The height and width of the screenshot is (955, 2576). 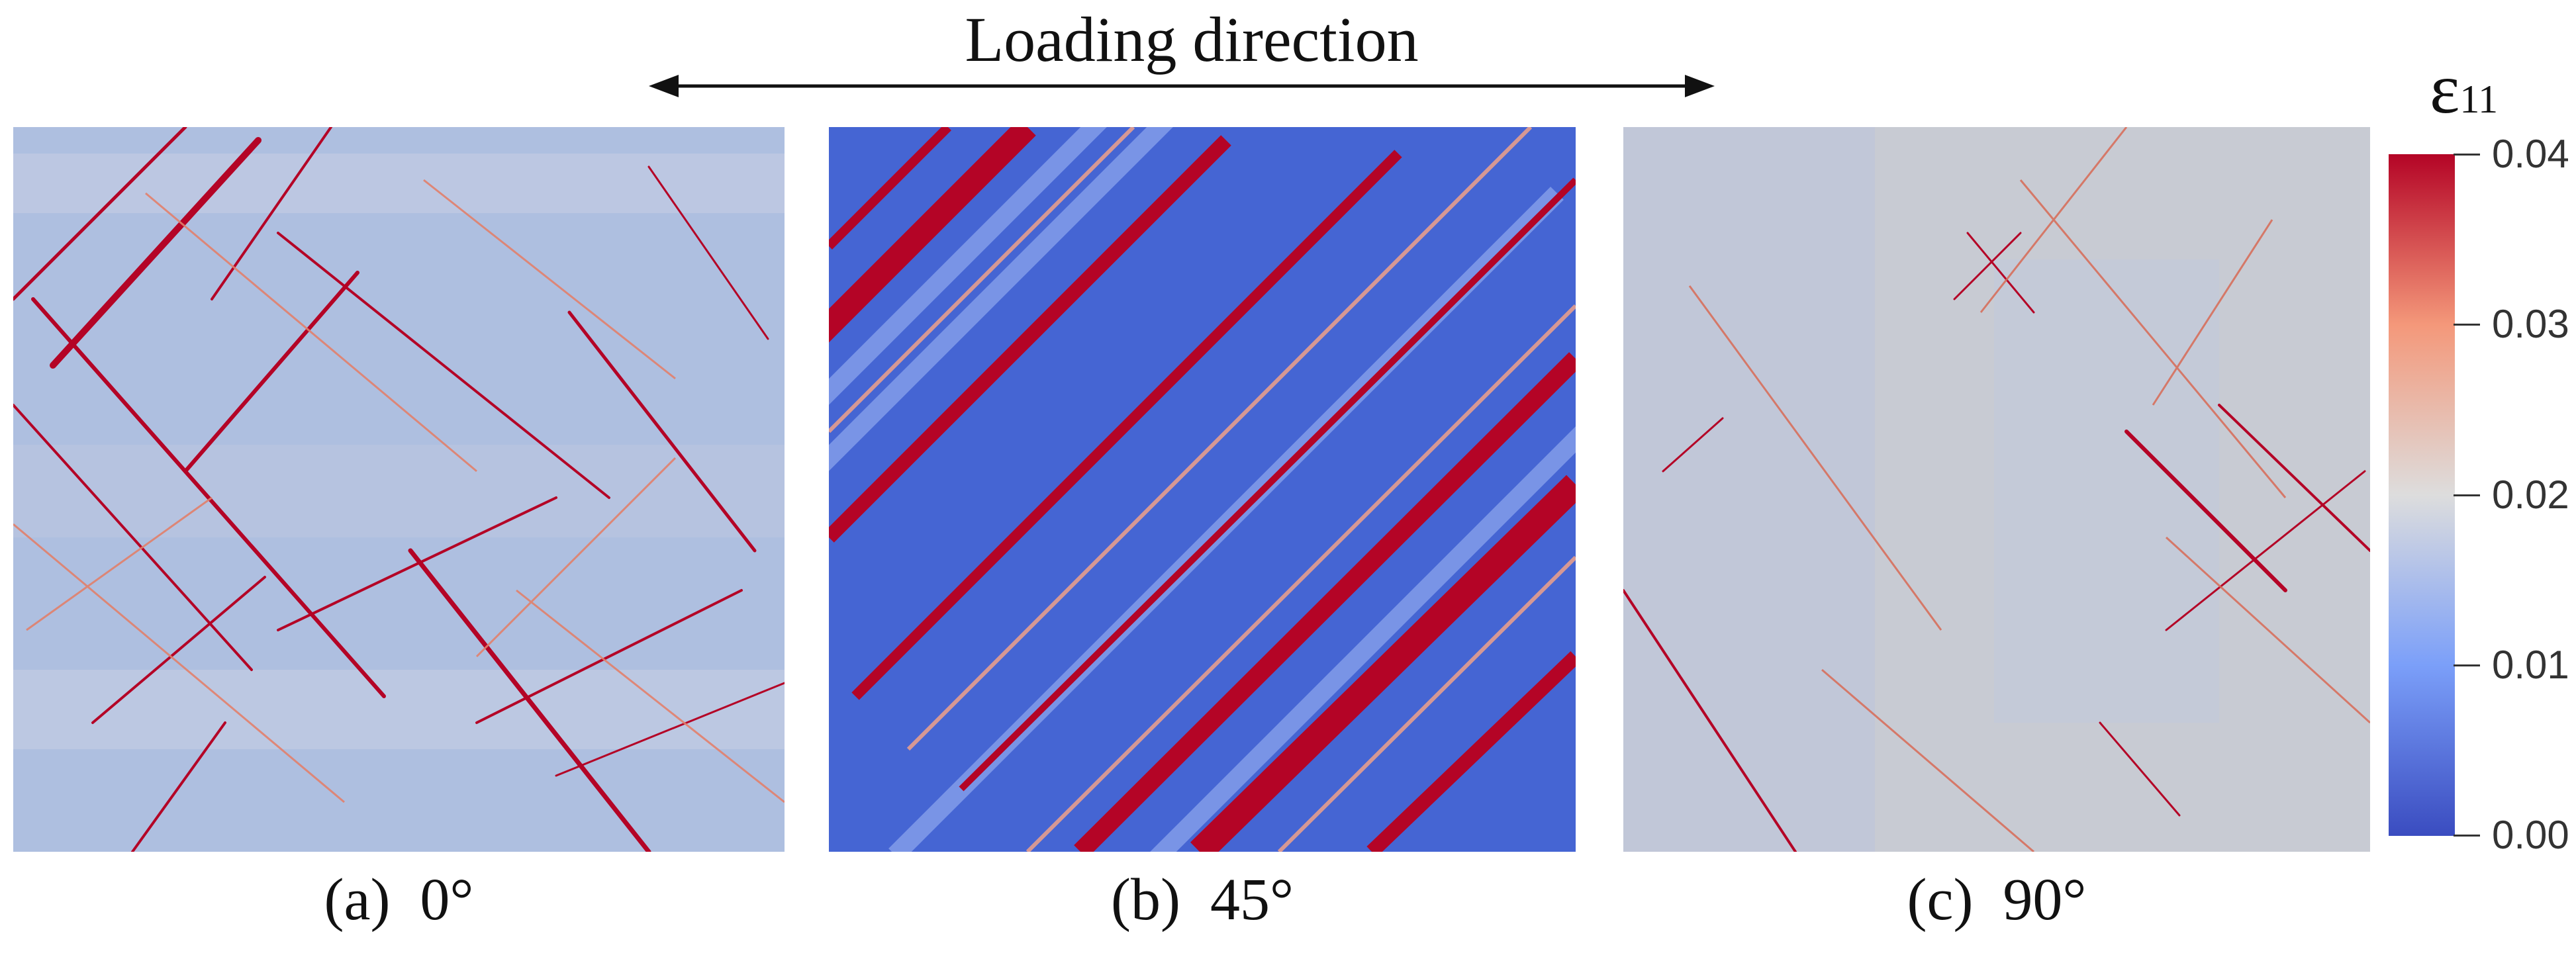 I want to click on tick-label: 0.03, so click(x=2530, y=324).